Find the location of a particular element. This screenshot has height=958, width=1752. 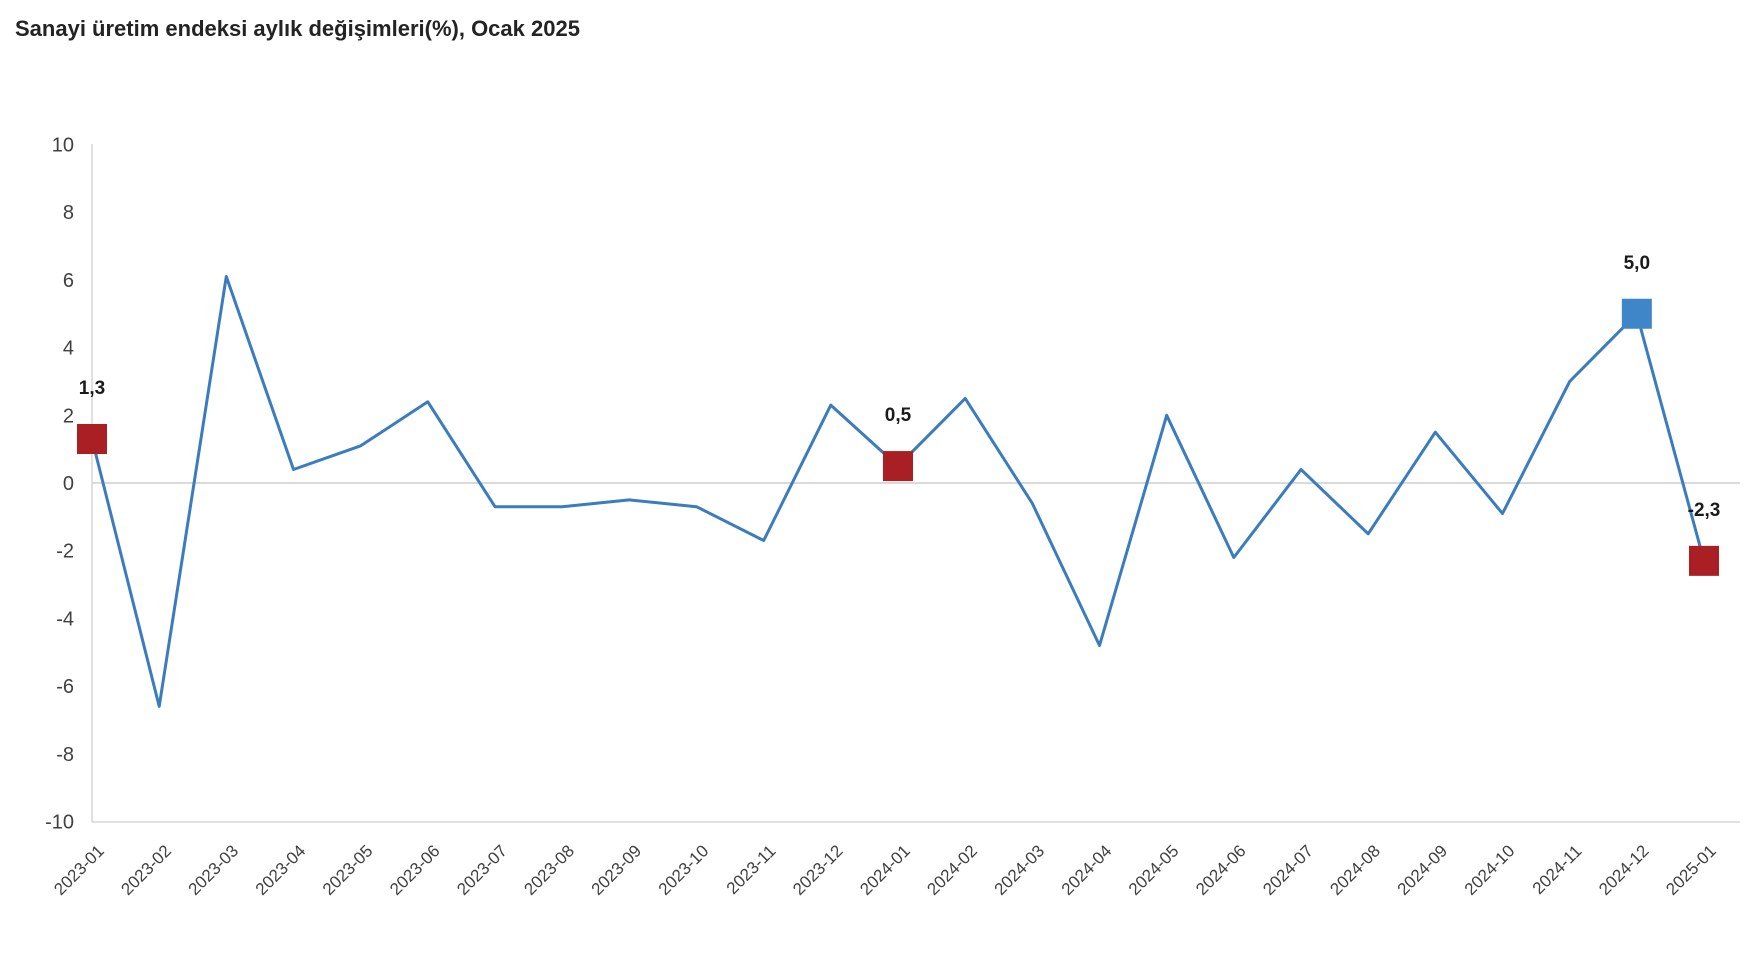

x-tick-label: 2023-12 is located at coordinates (818, 870).